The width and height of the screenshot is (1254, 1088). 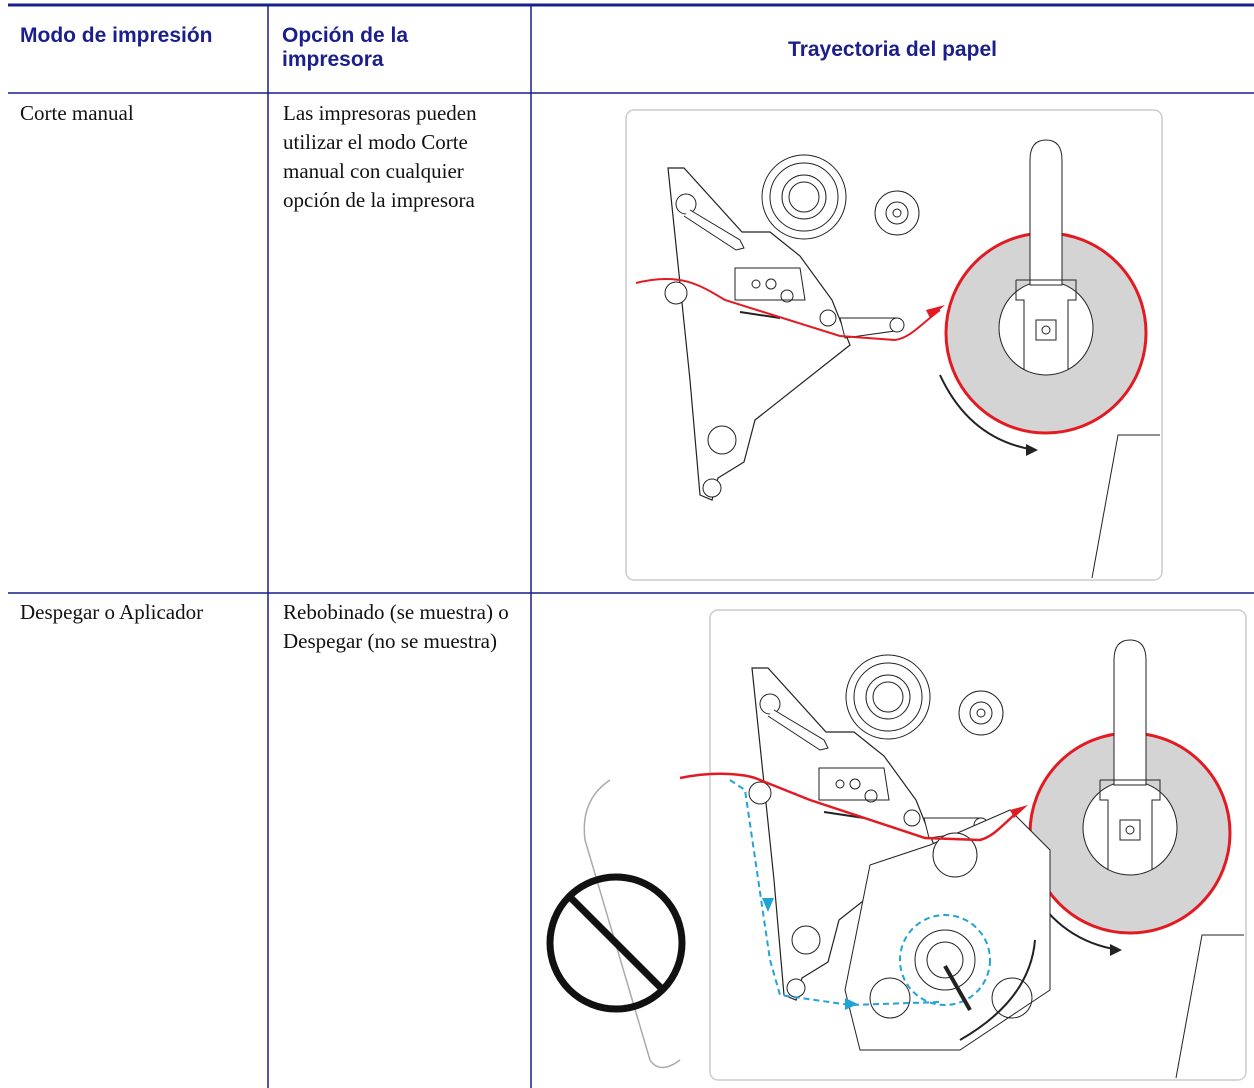 What do you see at coordinates (112, 612) in the screenshot?
I see `table-cell: Despegar o Aplicador` at bounding box center [112, 612].